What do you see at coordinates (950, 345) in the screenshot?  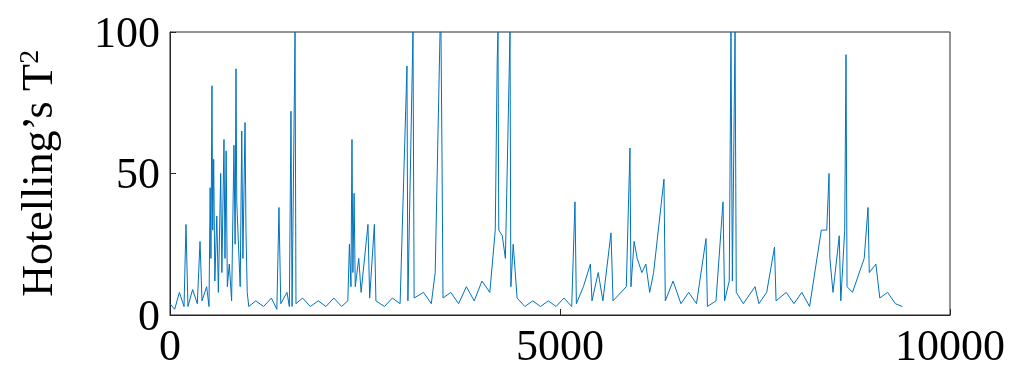 I see `x-tick-label: 10000` at bounding box center [950, 345].